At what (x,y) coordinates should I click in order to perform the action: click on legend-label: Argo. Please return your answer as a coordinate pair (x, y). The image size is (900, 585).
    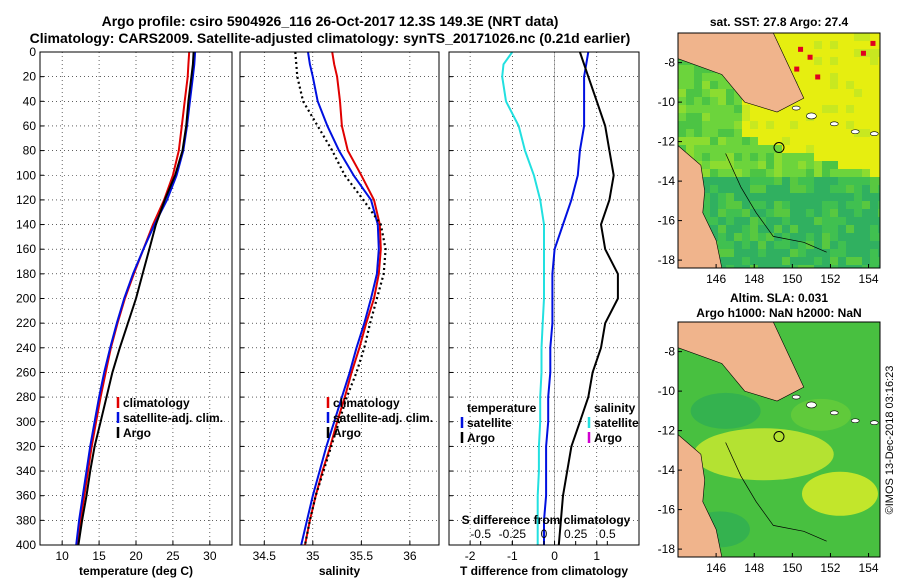
    Looking at the image, I should click on (481, 438).